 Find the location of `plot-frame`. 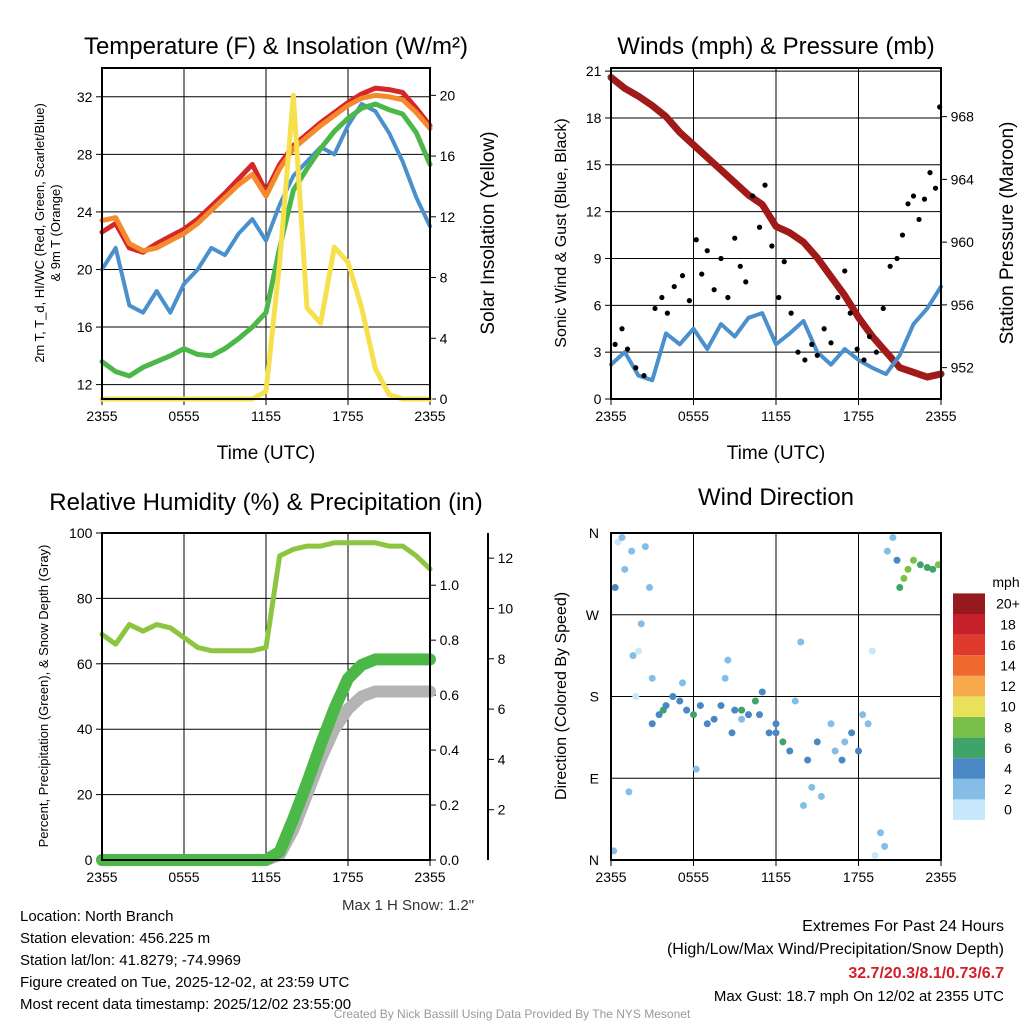

plot-frame is located at coordinates (266, 696).